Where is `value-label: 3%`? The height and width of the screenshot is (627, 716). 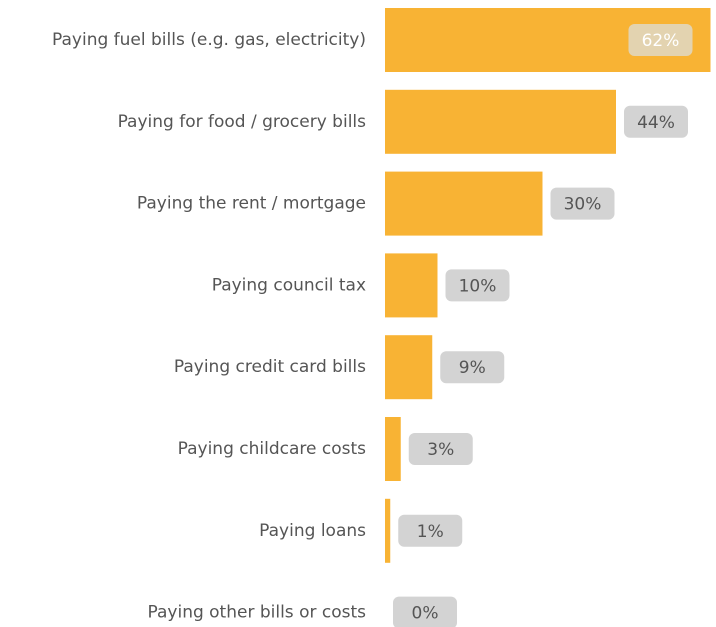
value-label: 3% is located at coordinates (440, 450).